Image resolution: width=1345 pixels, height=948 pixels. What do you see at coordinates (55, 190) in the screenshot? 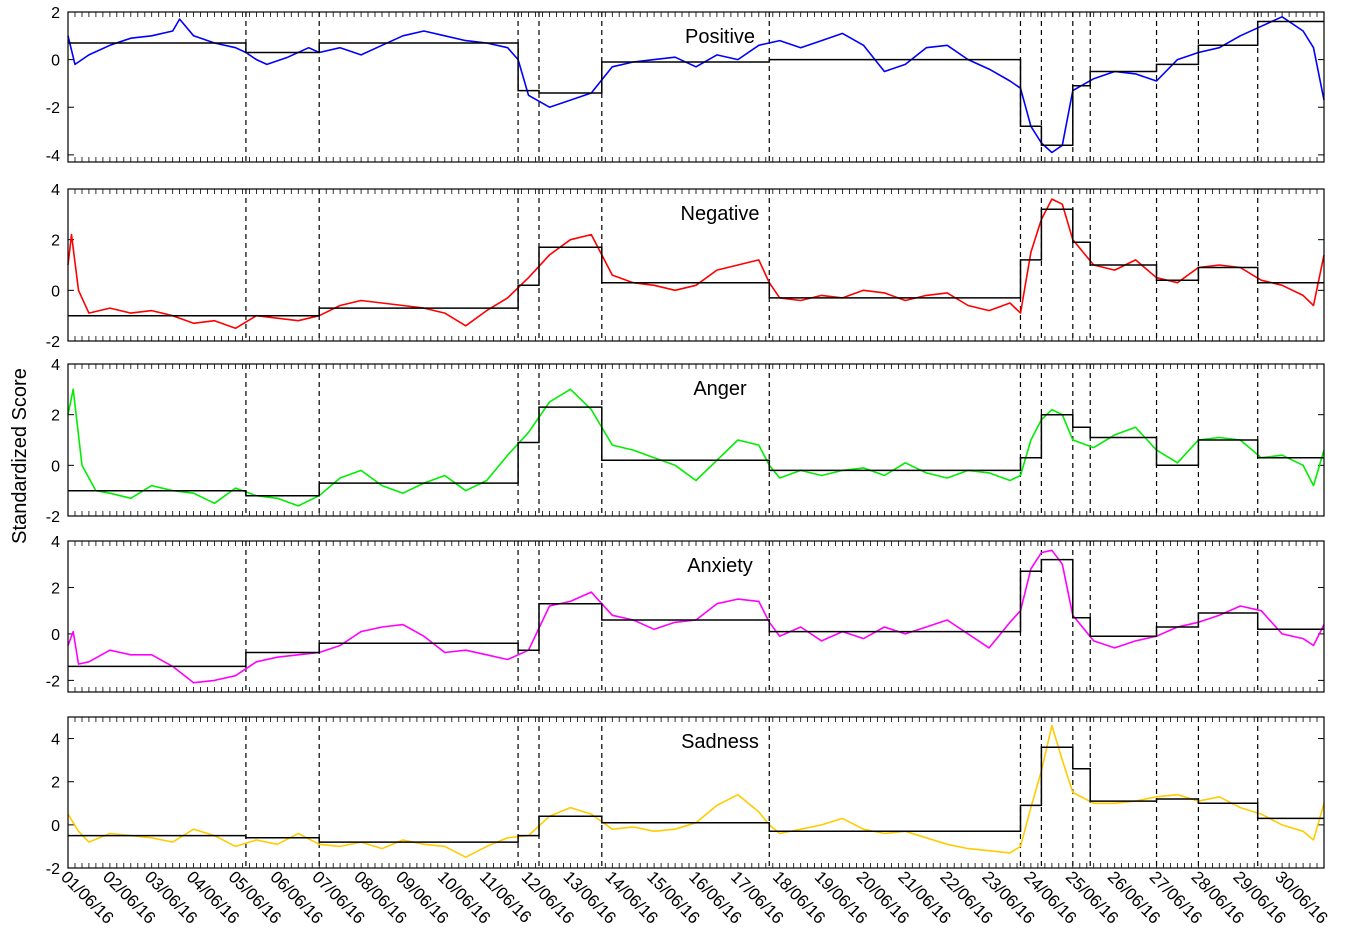
I see `negative-ytick-label: 4` at bounding box center [55, 190].